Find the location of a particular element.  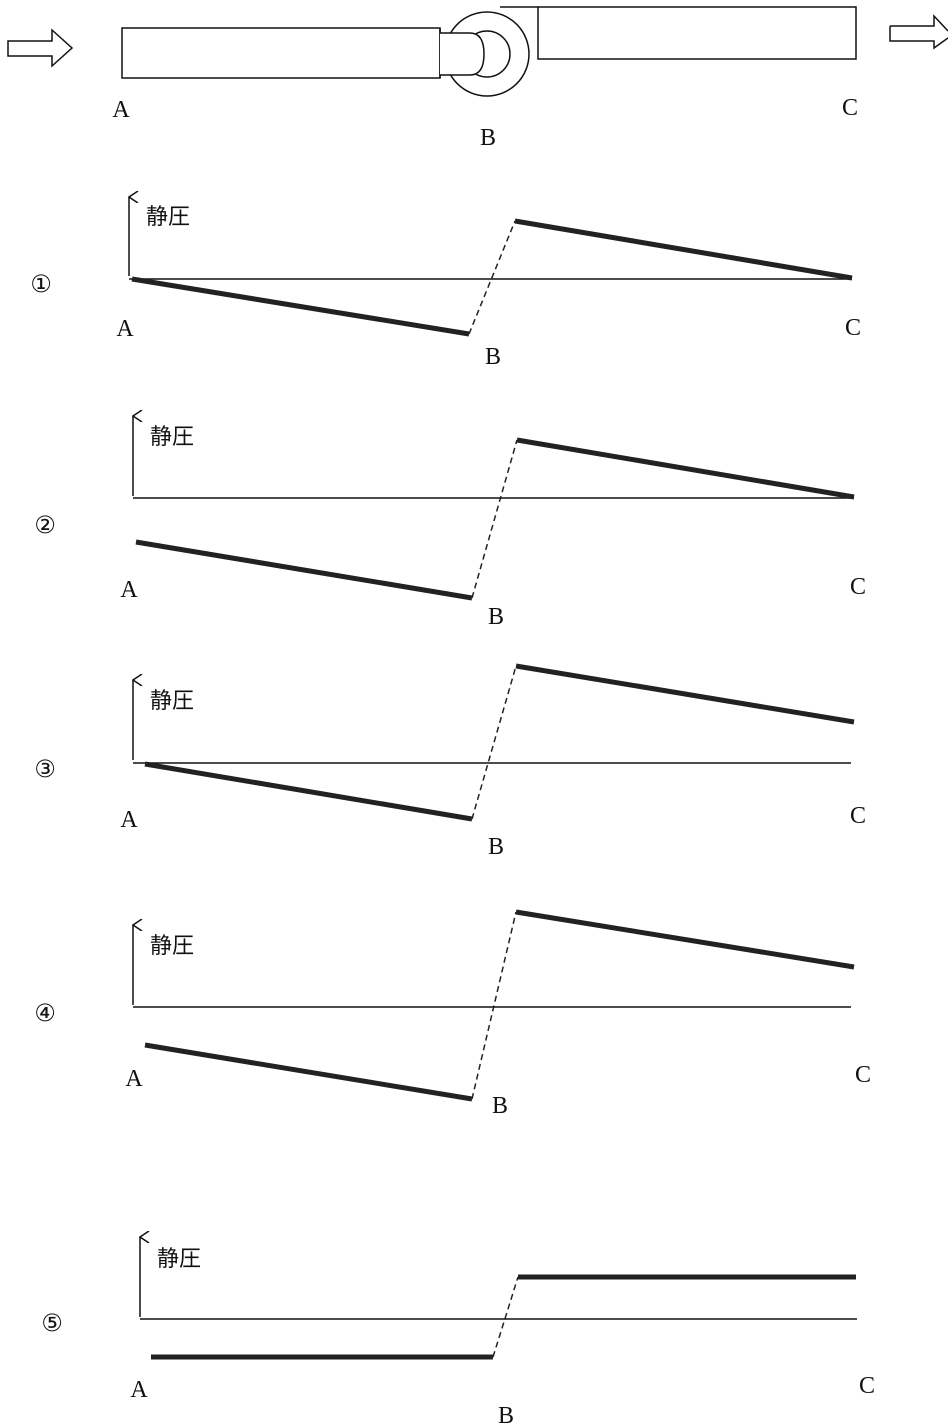

diagram-number: ① is located at coordinates (41, 284).